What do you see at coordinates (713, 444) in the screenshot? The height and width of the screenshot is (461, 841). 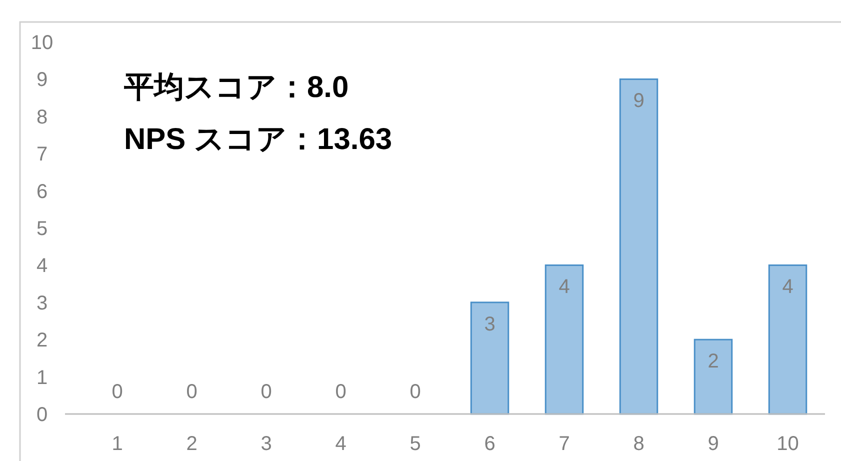 I see `x-tick-label: 9` at bounding box center [713, 444].